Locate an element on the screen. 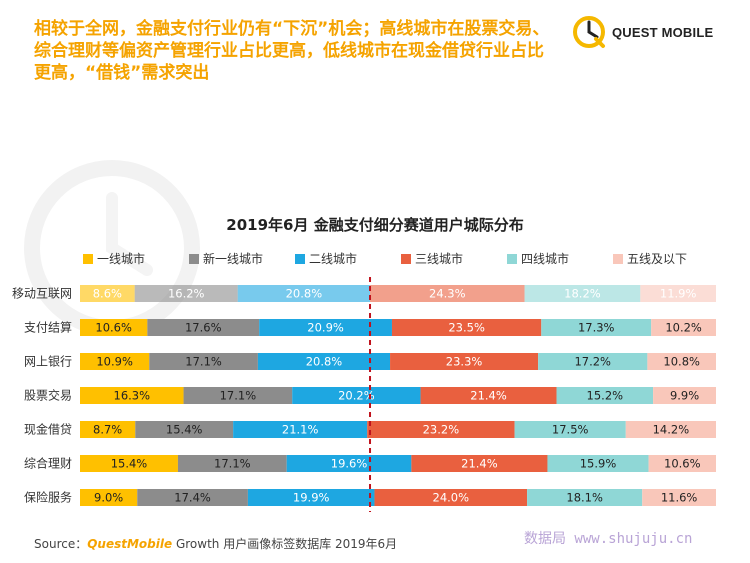 The width and height of the screenshot is (750, 563). chart-title: 2019年6月 金融支付细分赛道用户城际分布 is located at coordinates (375, 225).